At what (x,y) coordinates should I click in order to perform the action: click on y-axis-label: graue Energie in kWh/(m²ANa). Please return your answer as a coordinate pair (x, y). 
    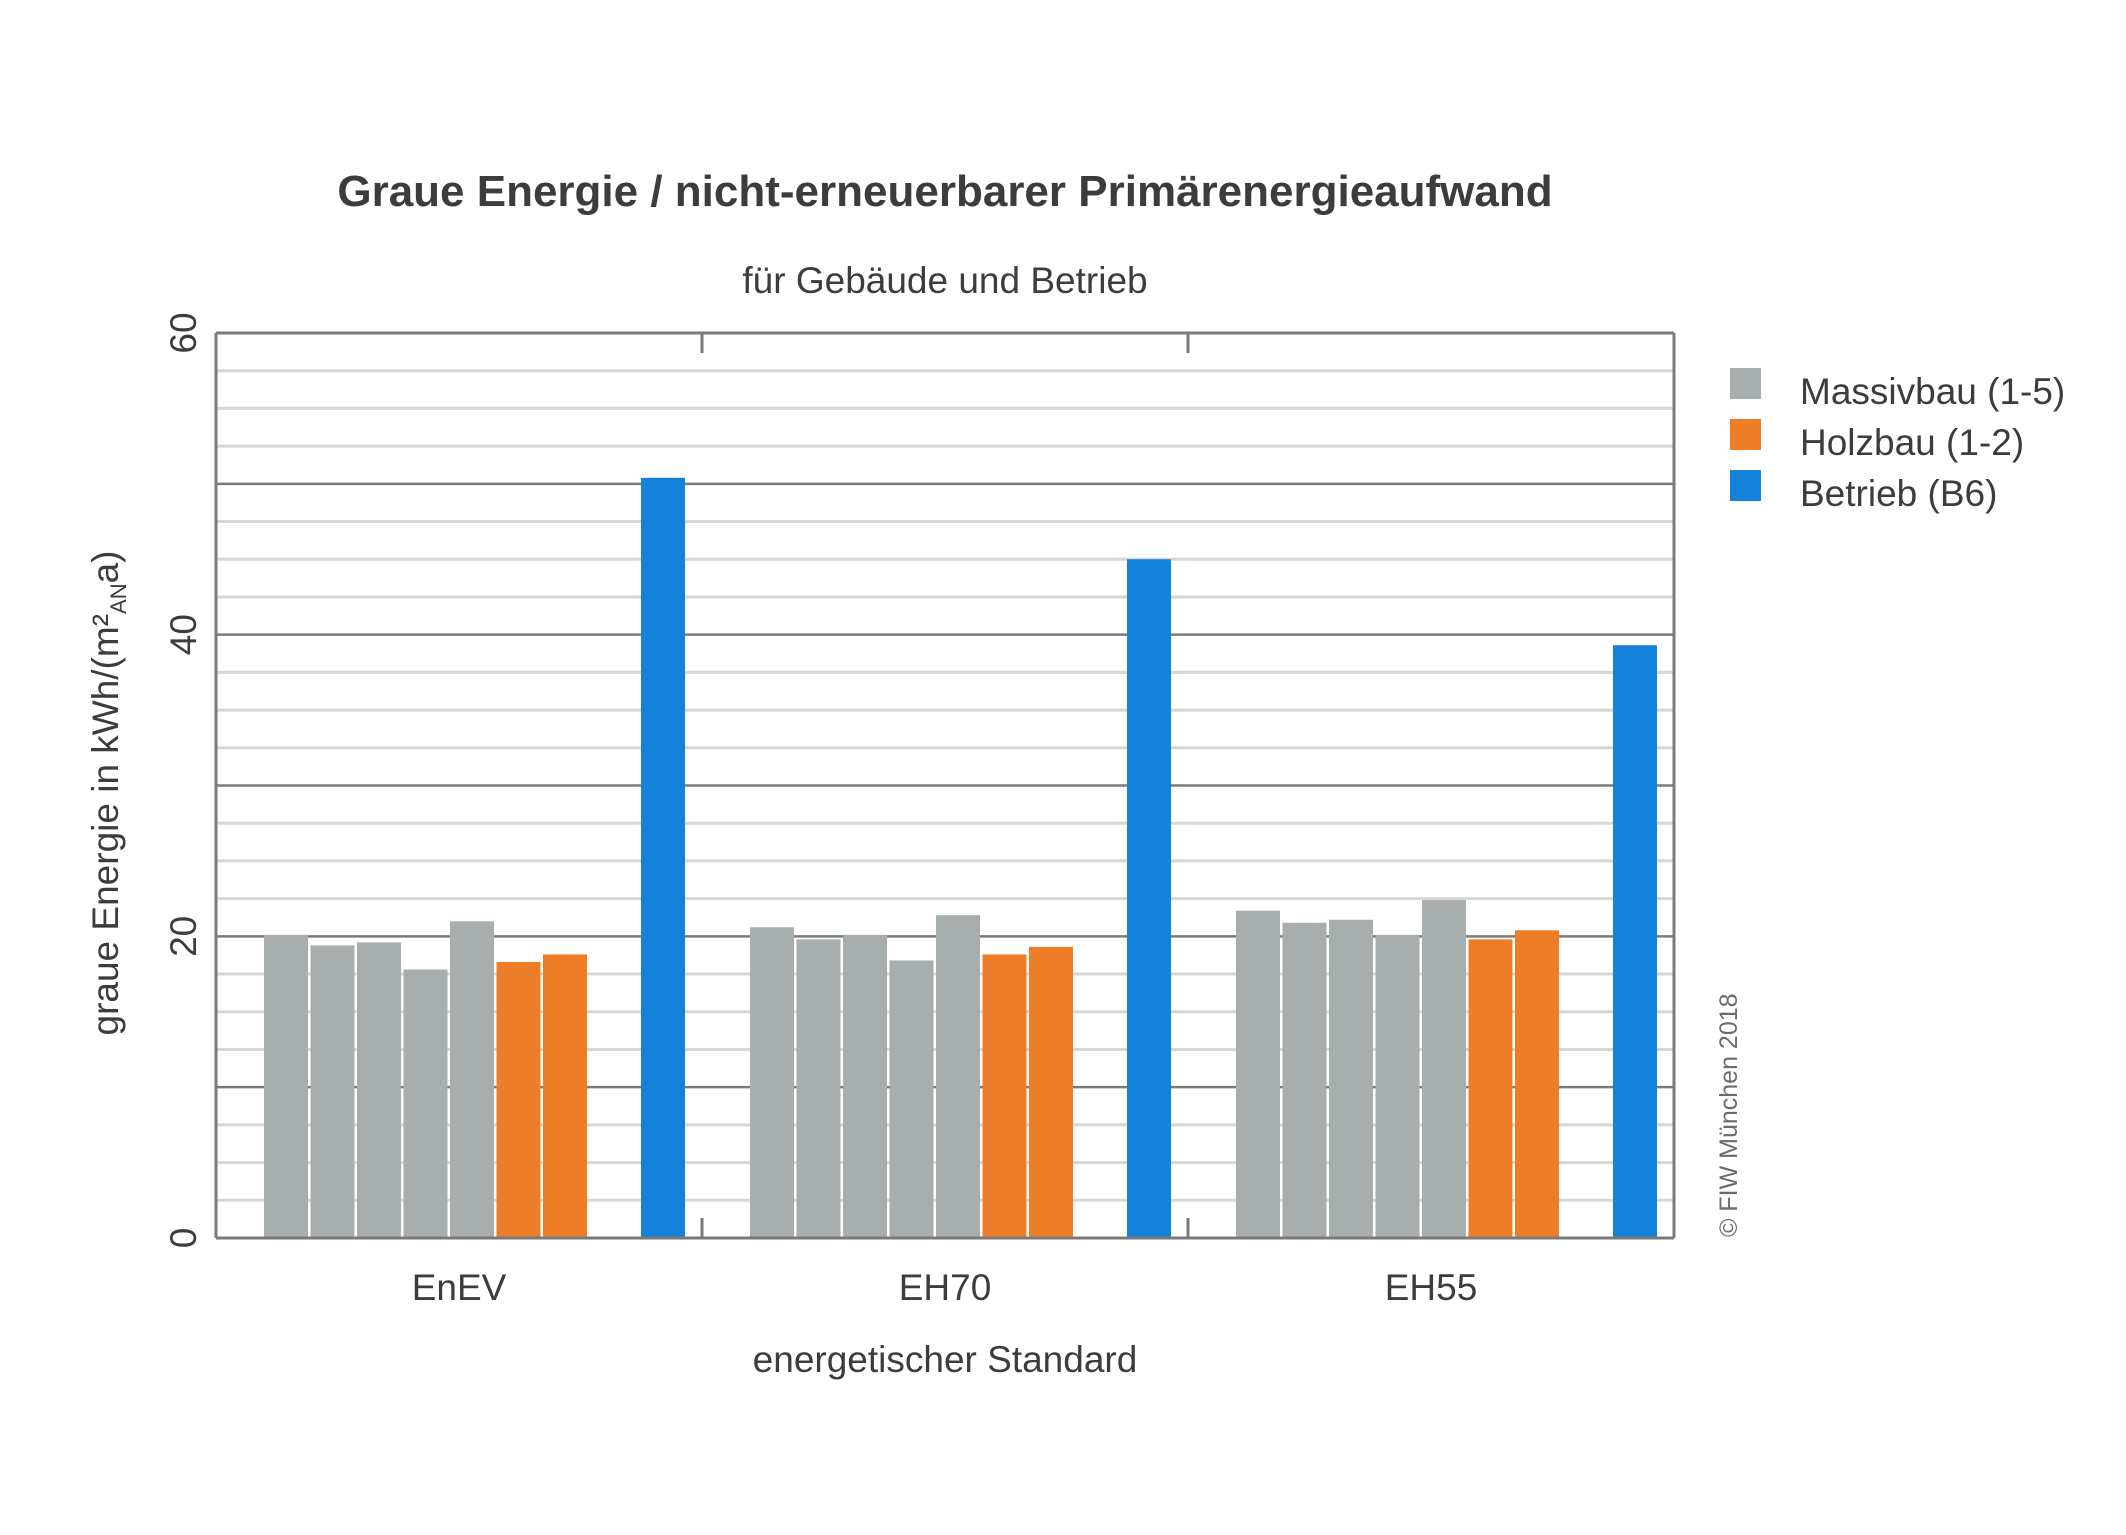
    Looking at the image, I should click on (108, 792).